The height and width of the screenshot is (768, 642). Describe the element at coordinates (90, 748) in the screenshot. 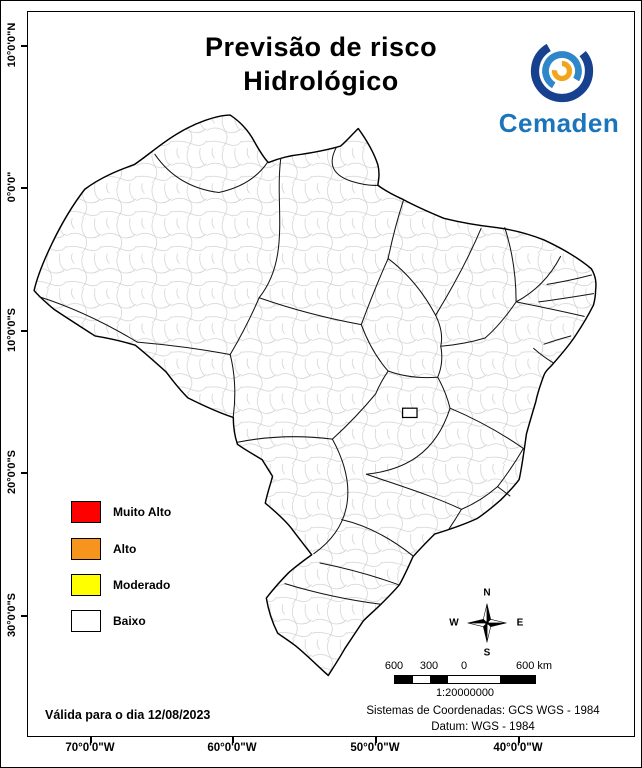

I see `lon-label-70w: 70°0'0"W` at that location.